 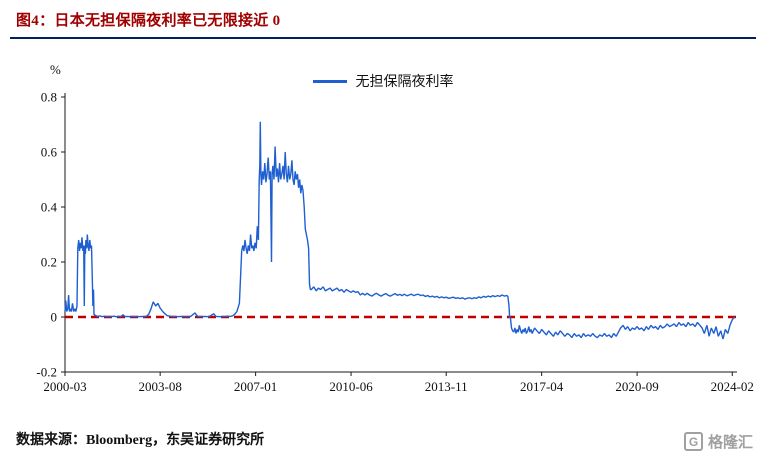 I want to click on data-source-note: 数据来源：Bloomberg，东吴证券研究所, so click(x=140, y=440).